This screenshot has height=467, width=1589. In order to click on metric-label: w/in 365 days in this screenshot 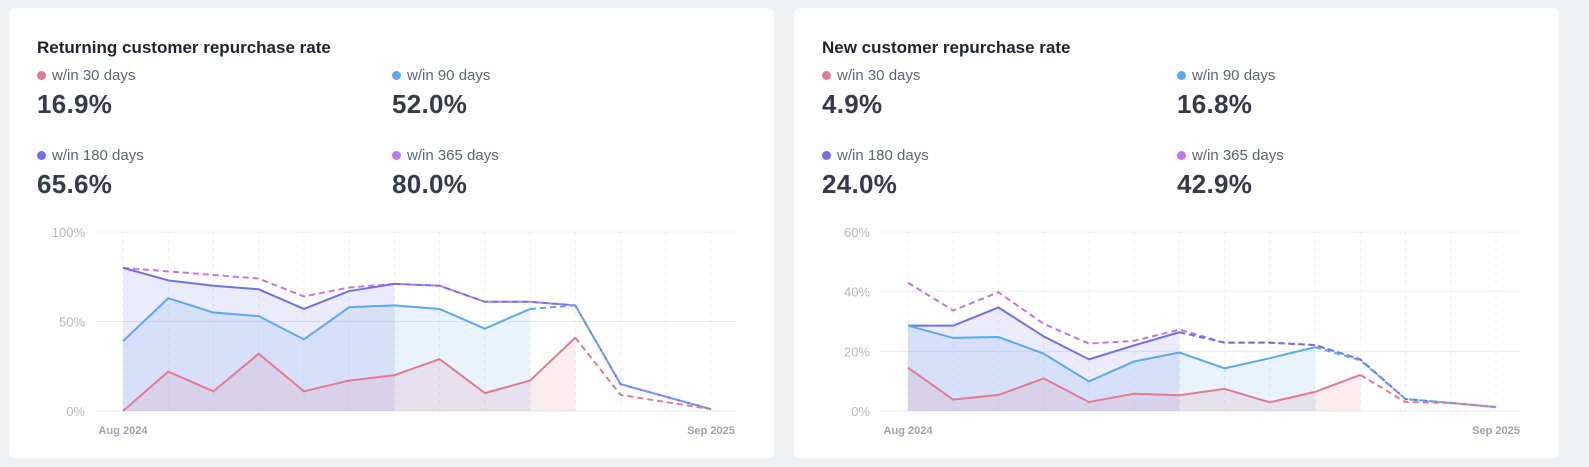, I will do `click(1238, 155)`.